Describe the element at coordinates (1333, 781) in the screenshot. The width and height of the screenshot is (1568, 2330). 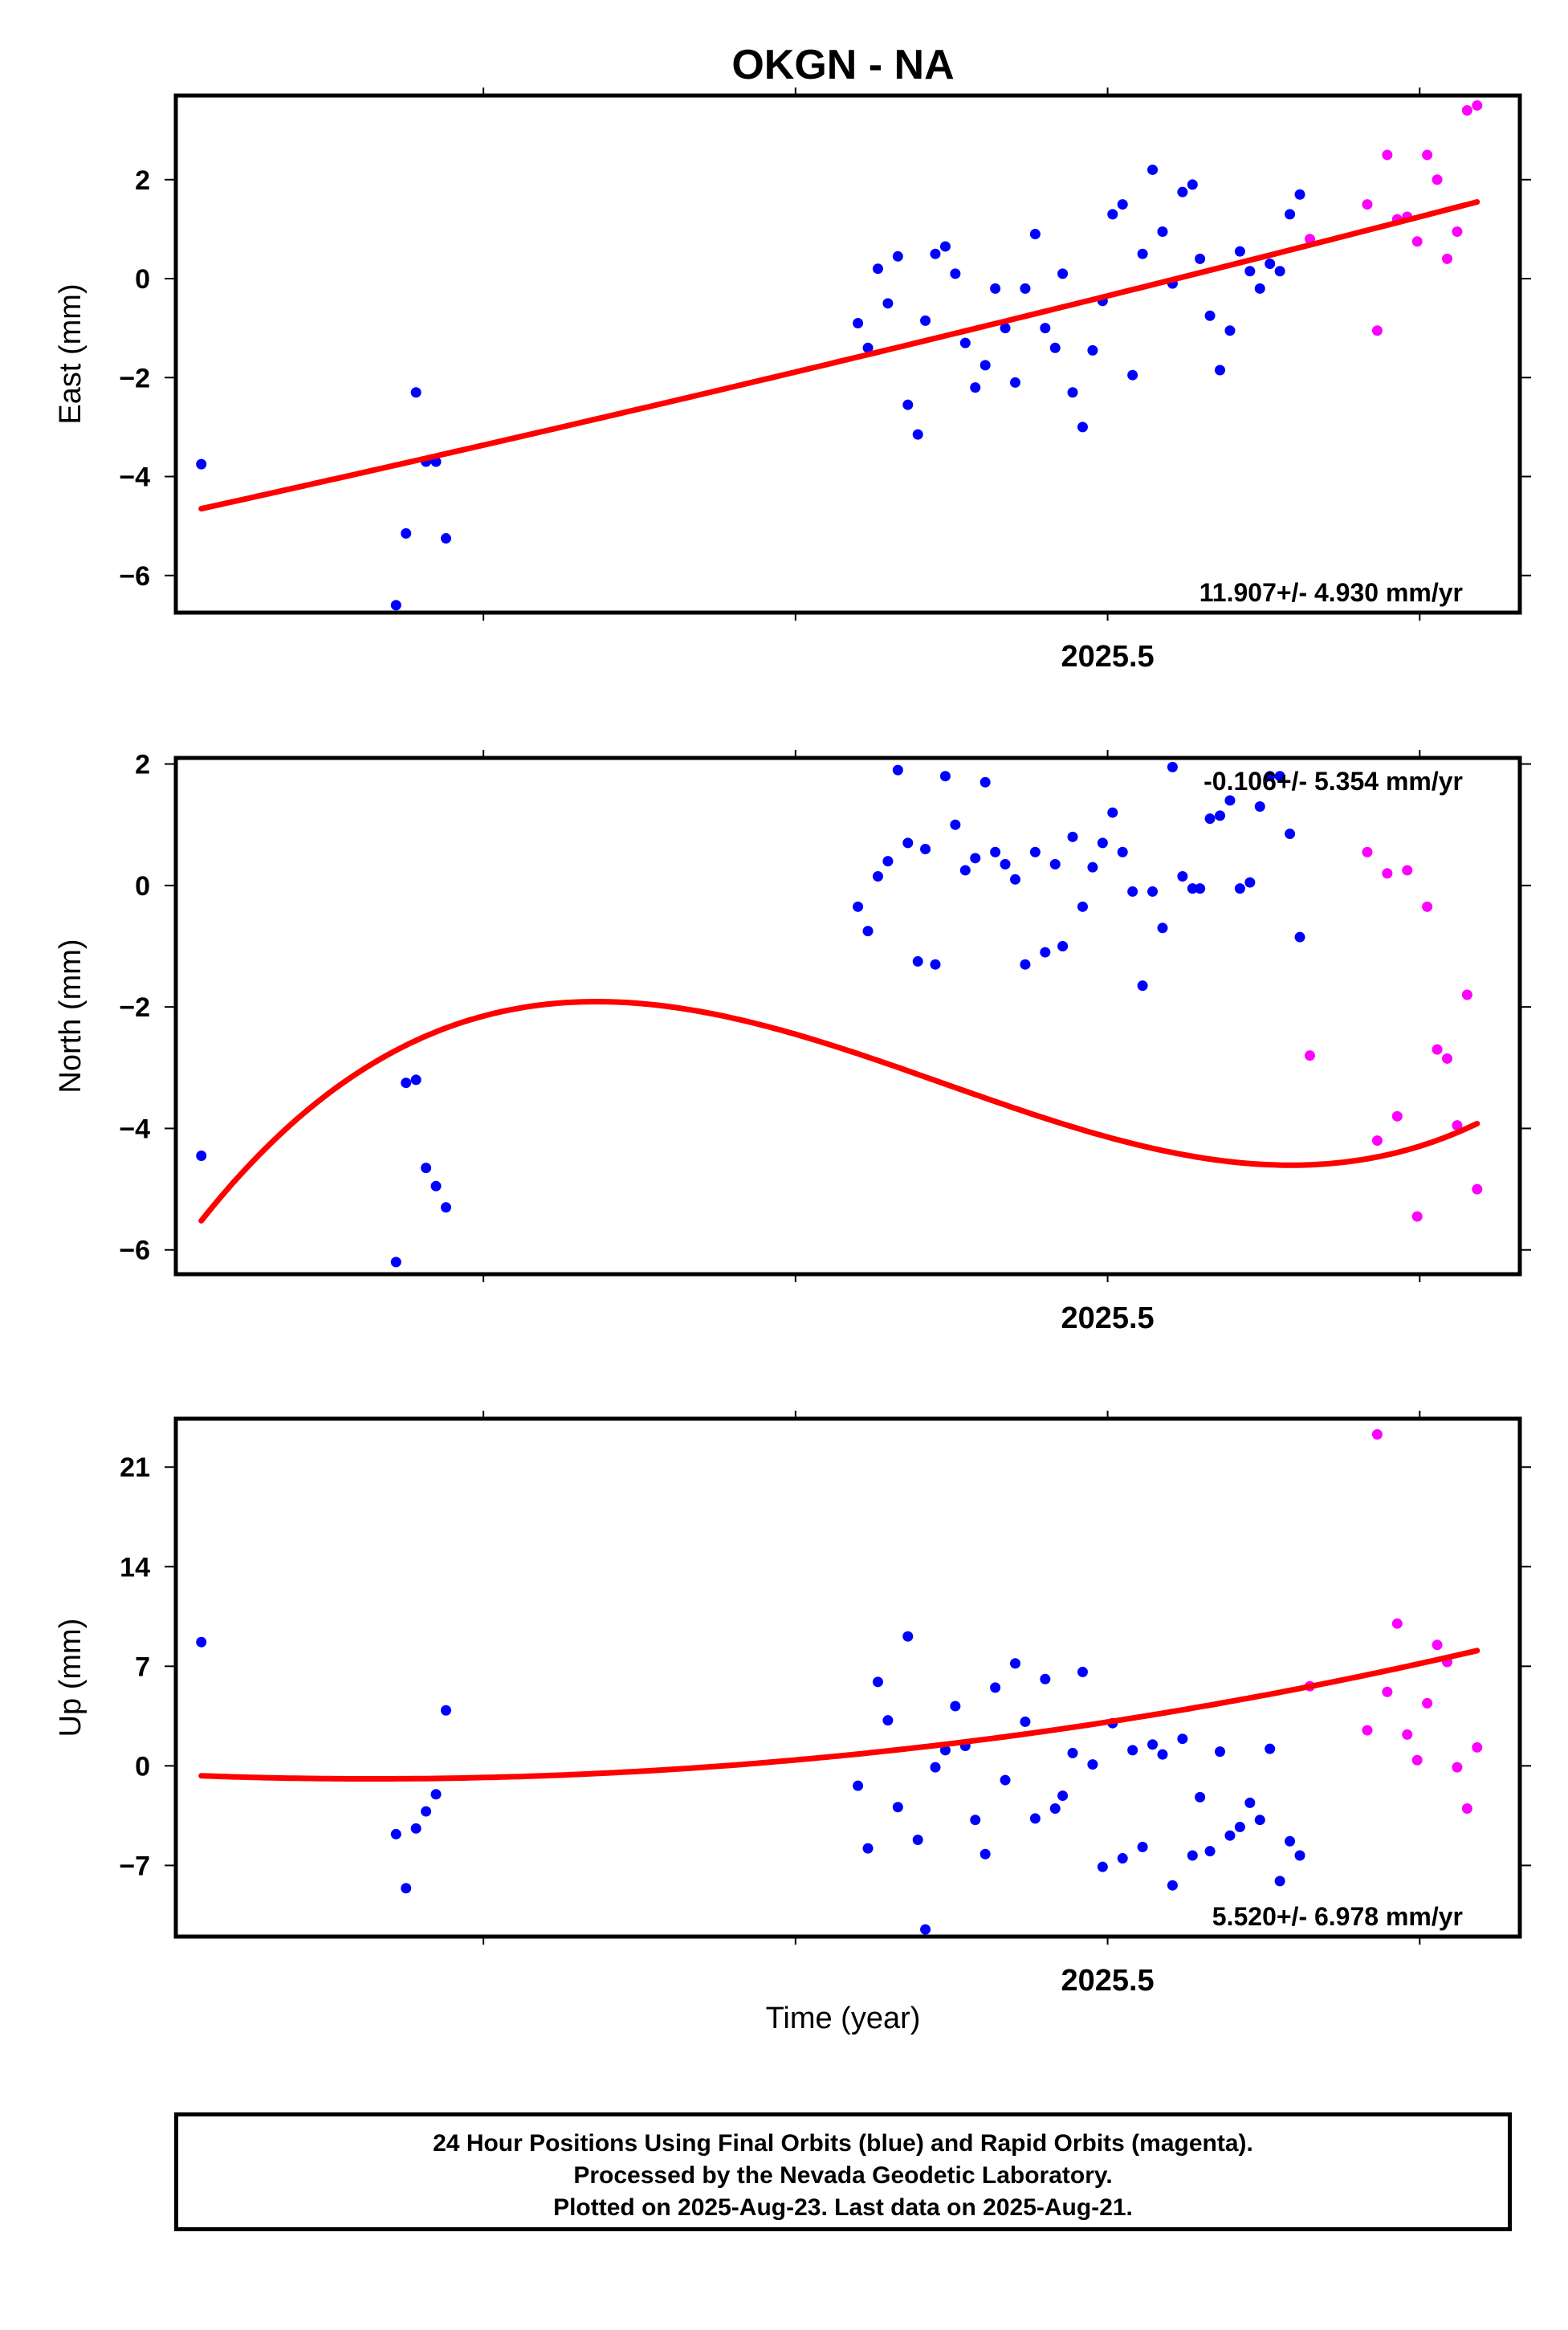
I see `velocity-label: -0.106+/- 5.354 mm/yr` at that location.